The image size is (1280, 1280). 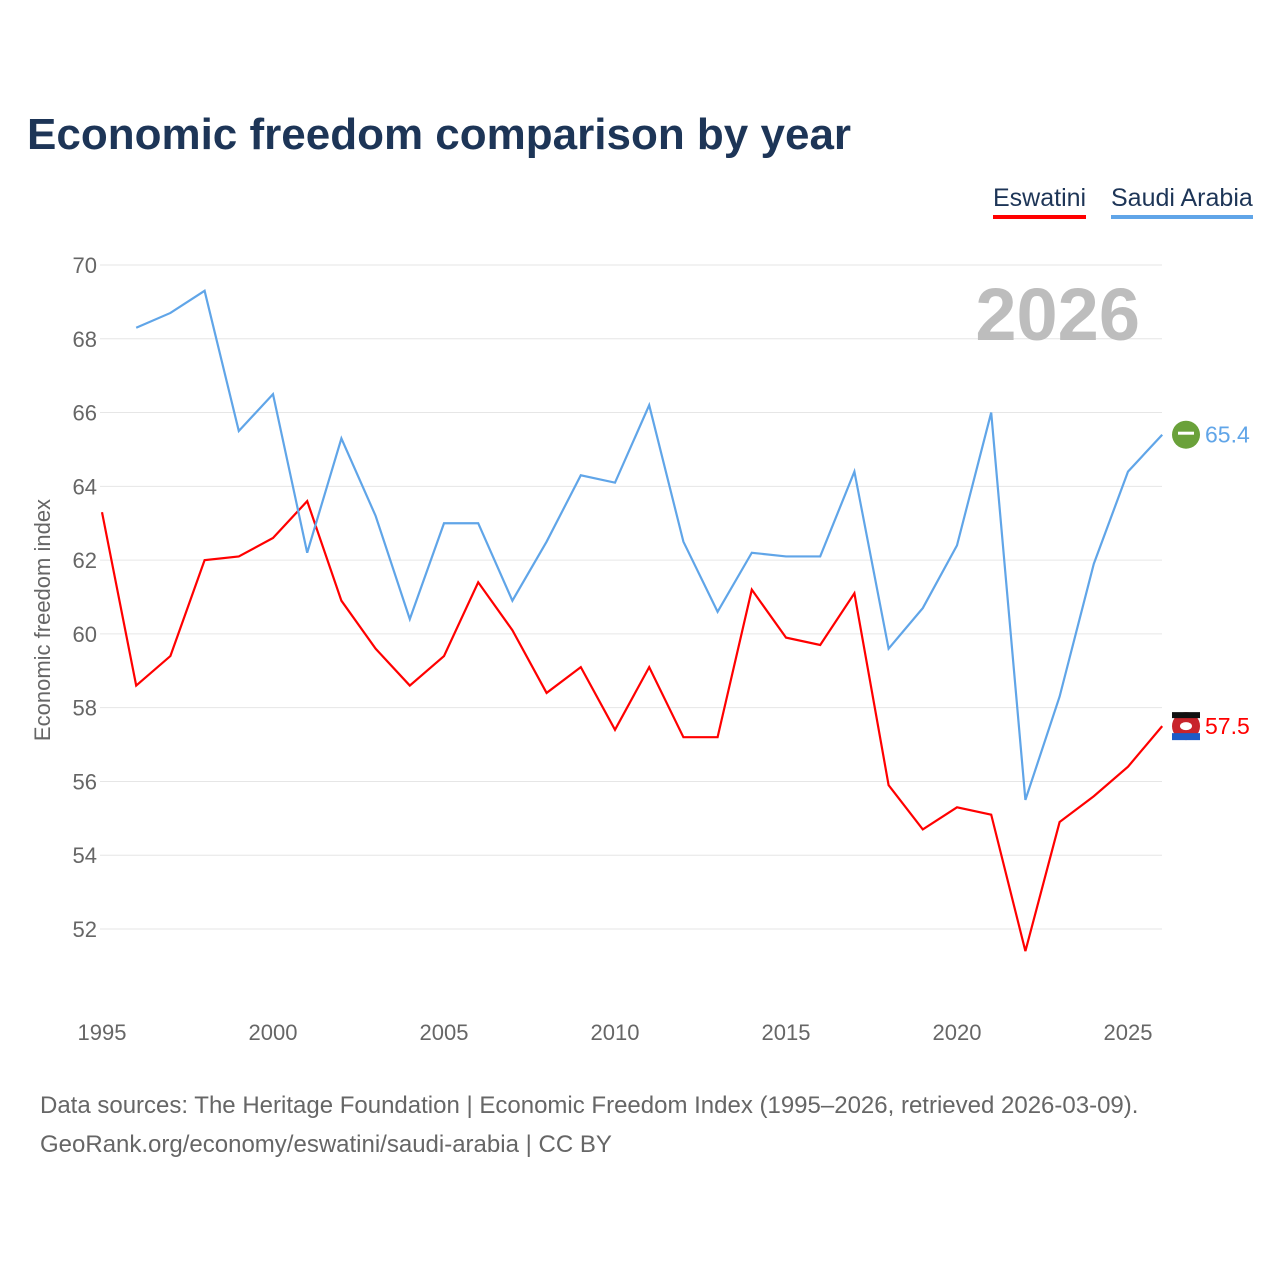 What do you see at coordinates (85, 634) in the screenshot?
I see `y-tick-label: 60` at bounding box center [85, 634].